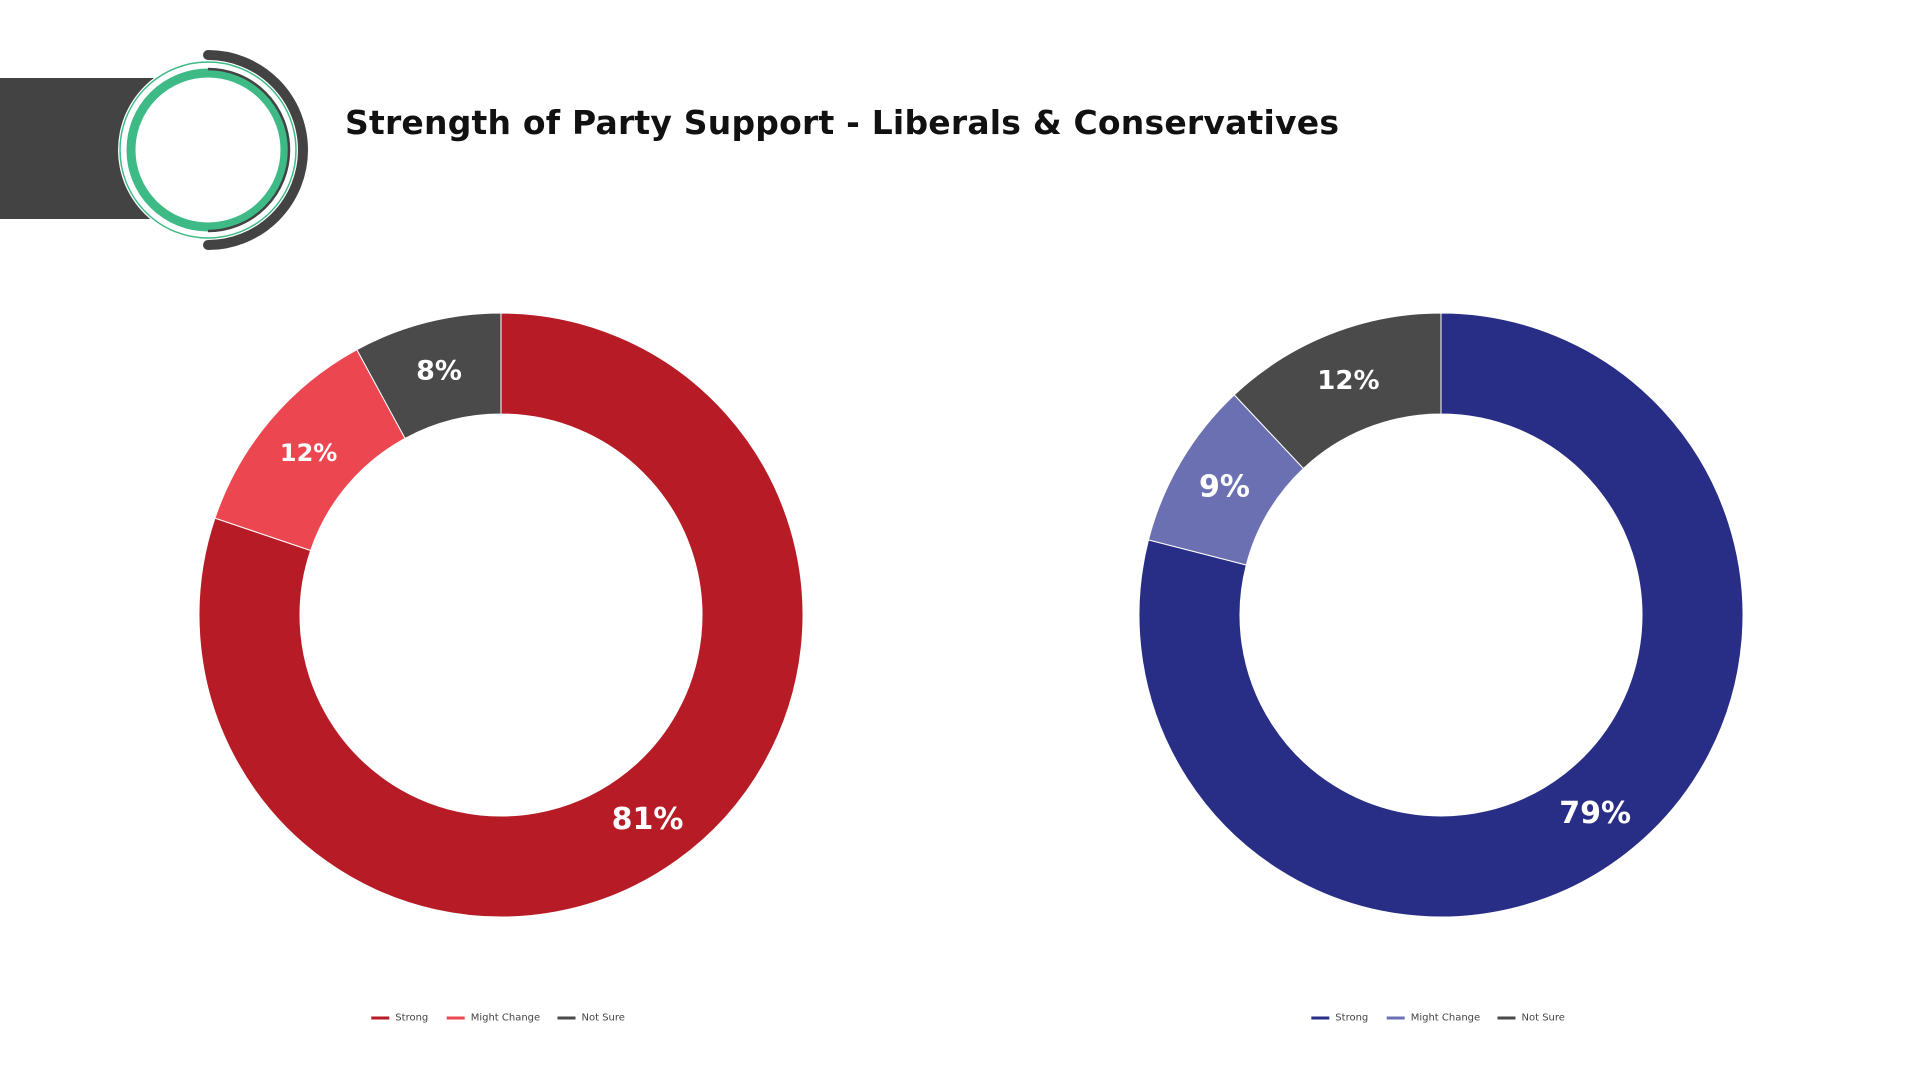 The width and height of the screenshot is (1920, 1080). What do you see at coordinates (439, 371) in the screenshot?
I see `data-label-not-sure: 8%` at bounding box center [439, 371].